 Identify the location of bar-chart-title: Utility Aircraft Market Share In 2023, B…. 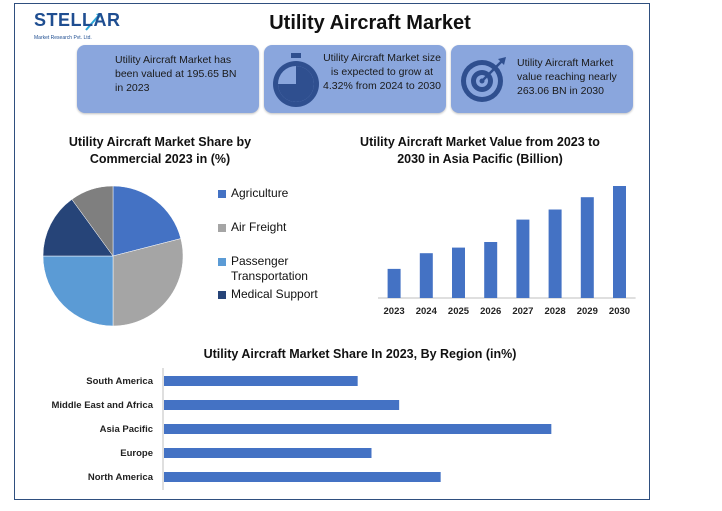
(360, 354).